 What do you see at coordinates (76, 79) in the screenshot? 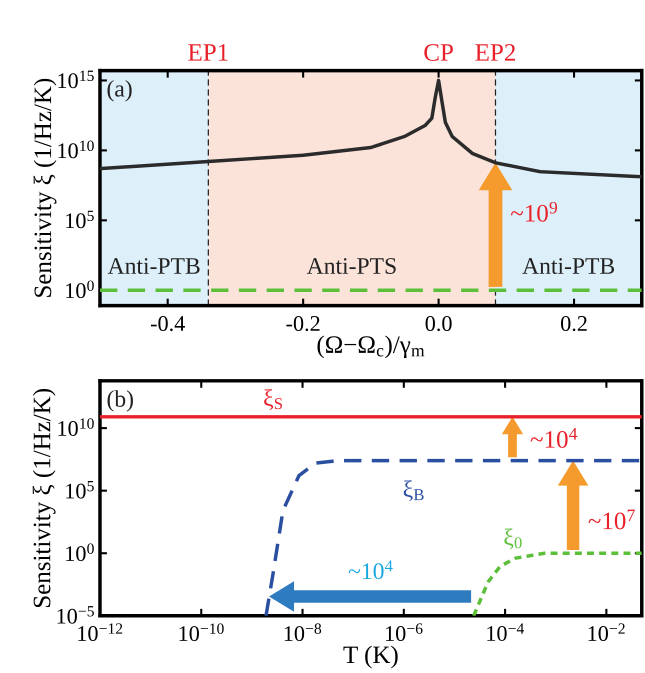
I see `y-tick-label: 10$^{15}$` at bounding box center [76, 79].